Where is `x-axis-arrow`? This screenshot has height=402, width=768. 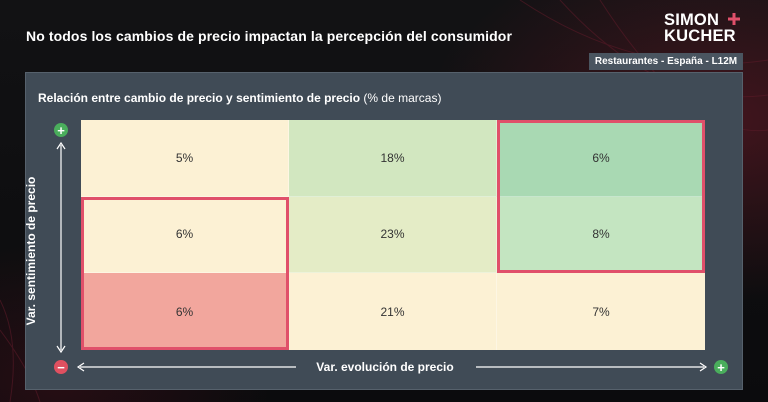
x-axis-arrow is located at coordinates (392, 367).